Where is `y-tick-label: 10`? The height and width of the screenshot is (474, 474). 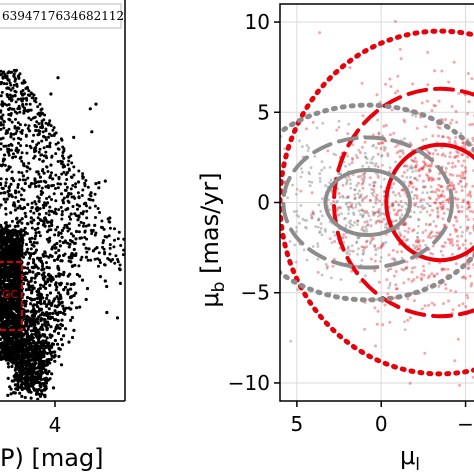
y-tick-label: 10 is located at coordinates (257, 22).